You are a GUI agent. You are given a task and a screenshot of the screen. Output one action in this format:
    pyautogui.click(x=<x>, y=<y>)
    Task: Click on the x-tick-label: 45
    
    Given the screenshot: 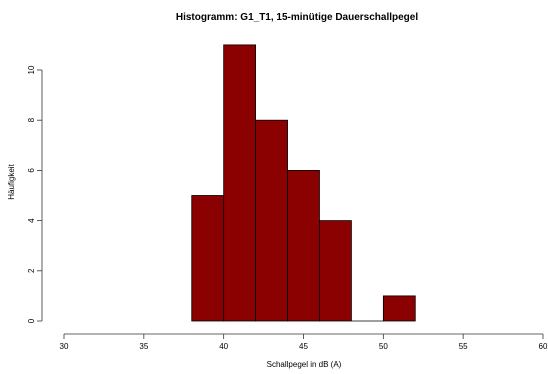 What is the action you would take?
    pyautogui.click(x=303, y=346)
    